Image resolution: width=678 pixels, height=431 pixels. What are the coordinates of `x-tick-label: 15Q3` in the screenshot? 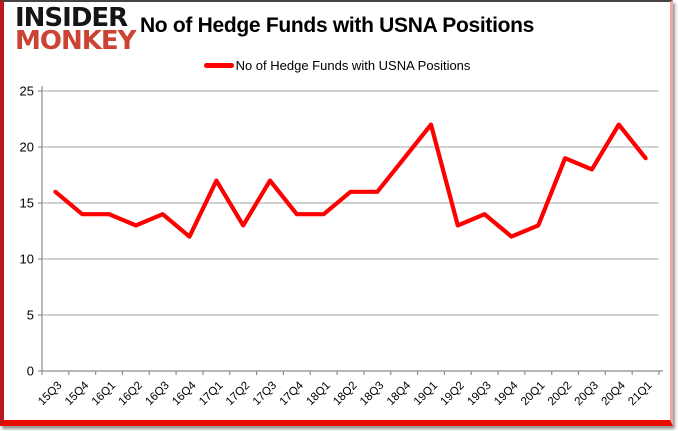 It's located at (50, 394).